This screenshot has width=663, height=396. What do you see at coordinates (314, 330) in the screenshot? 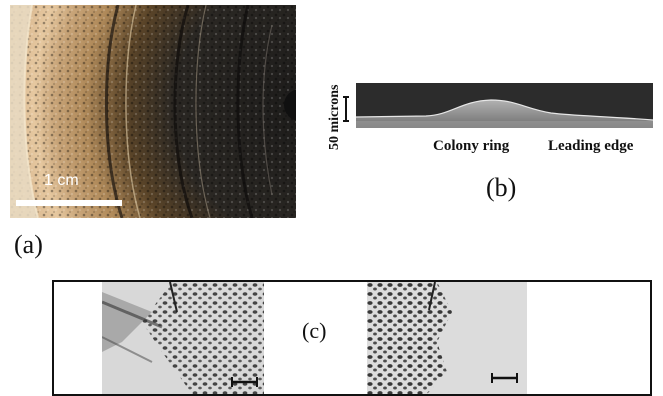
I see `panel-c-label: (c)` at bounding box center [314, 330].